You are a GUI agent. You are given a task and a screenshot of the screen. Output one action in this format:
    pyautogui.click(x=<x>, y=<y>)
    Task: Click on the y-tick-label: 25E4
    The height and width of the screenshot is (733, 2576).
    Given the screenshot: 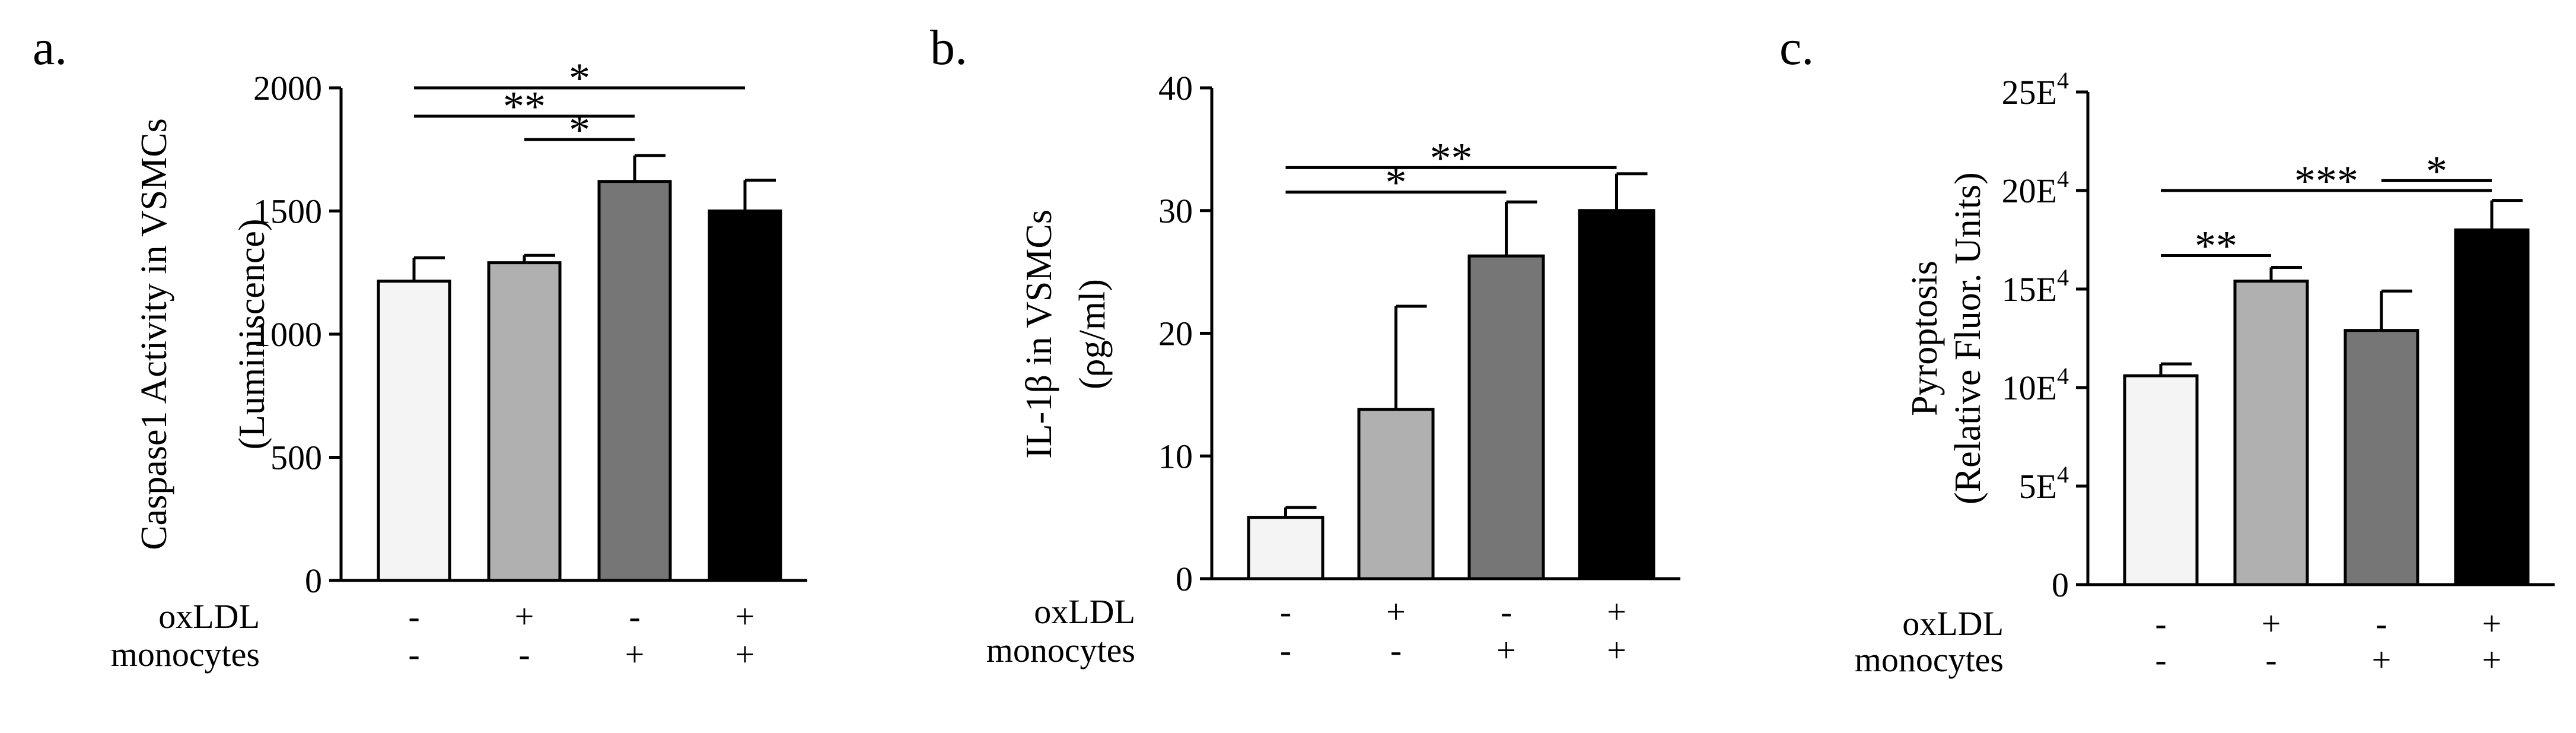 What is the action you would take?
    pyautogui.click(x=2035, y=89)
    